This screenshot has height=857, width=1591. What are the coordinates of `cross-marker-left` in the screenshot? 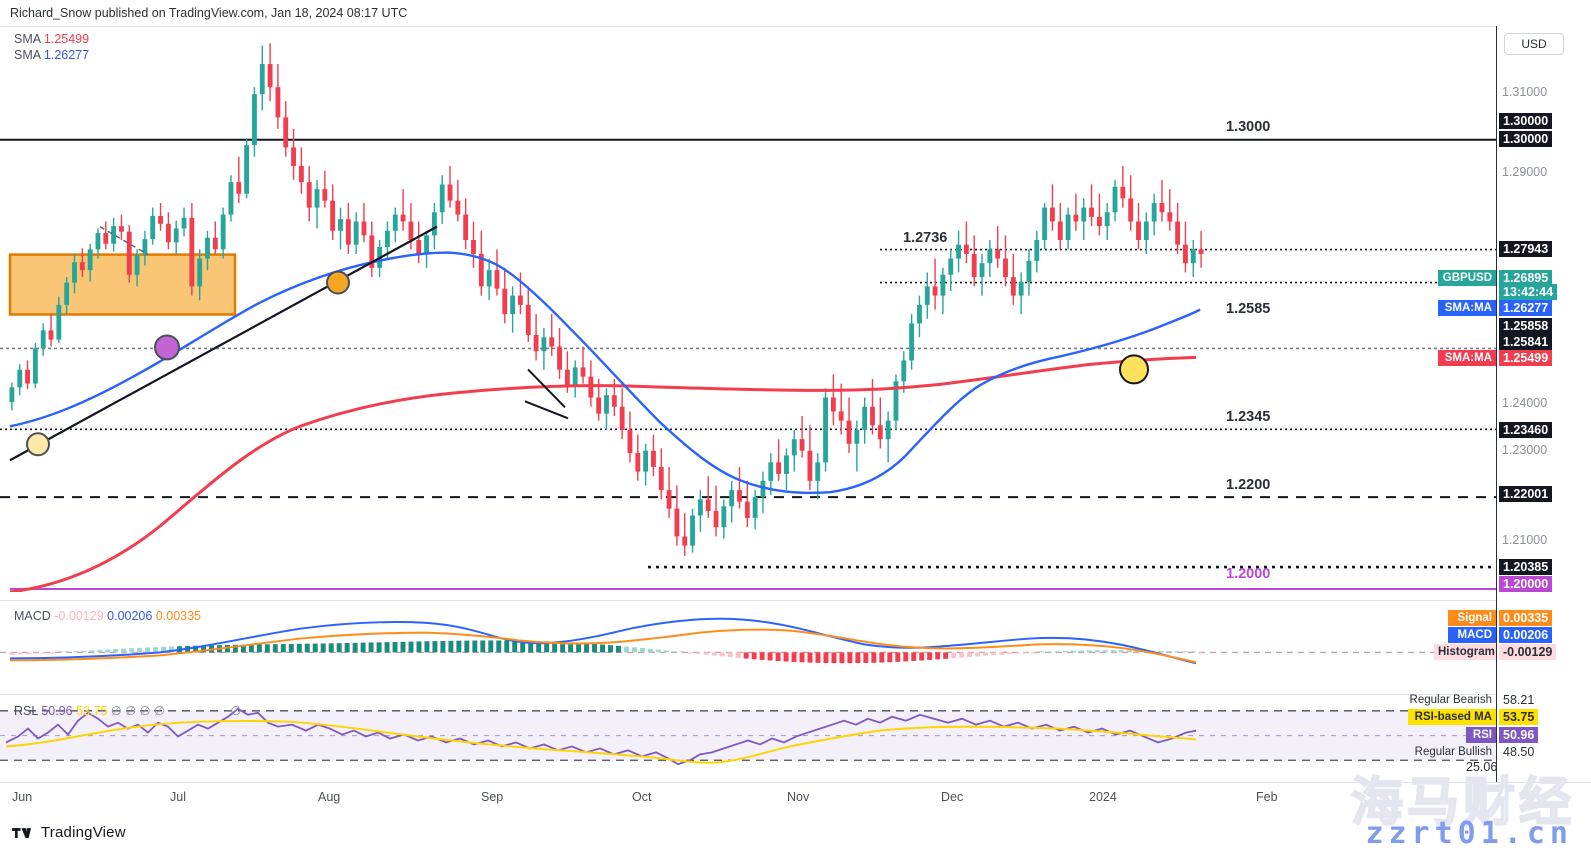 It's located at (38, 444).